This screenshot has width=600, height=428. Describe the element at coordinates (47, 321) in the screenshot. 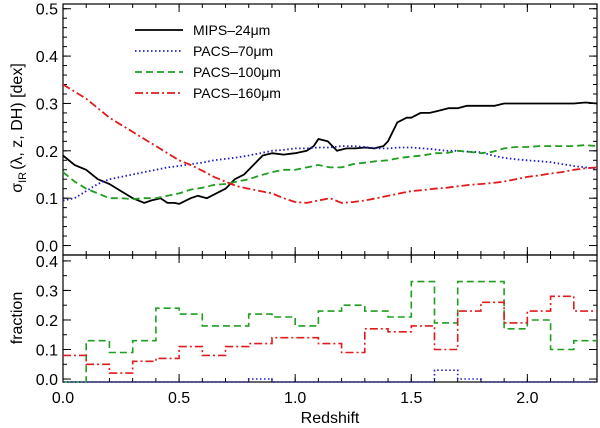

I see `bottom-ytick-label: 0.2` at that location.